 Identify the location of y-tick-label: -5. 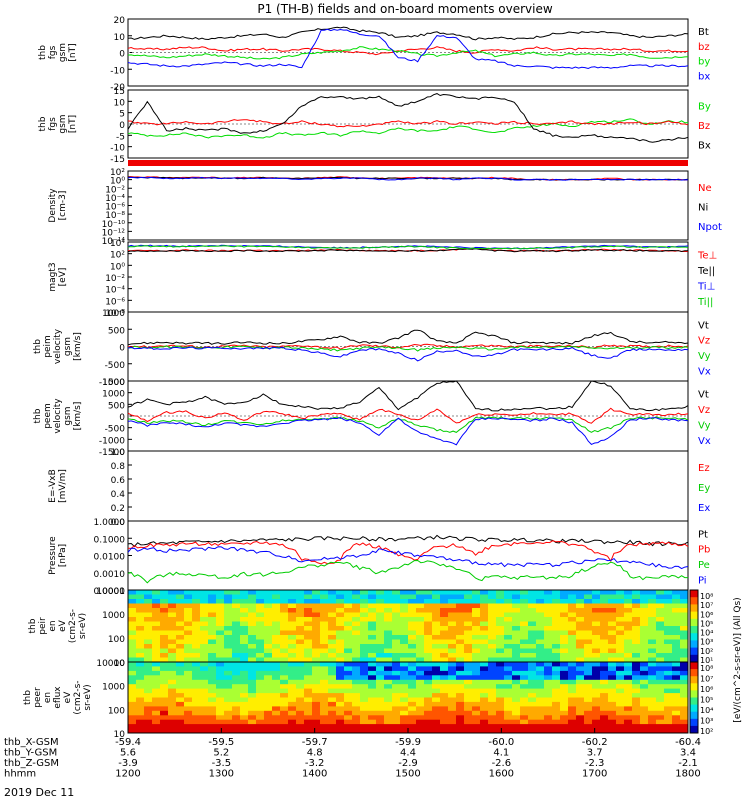
(120, 137).